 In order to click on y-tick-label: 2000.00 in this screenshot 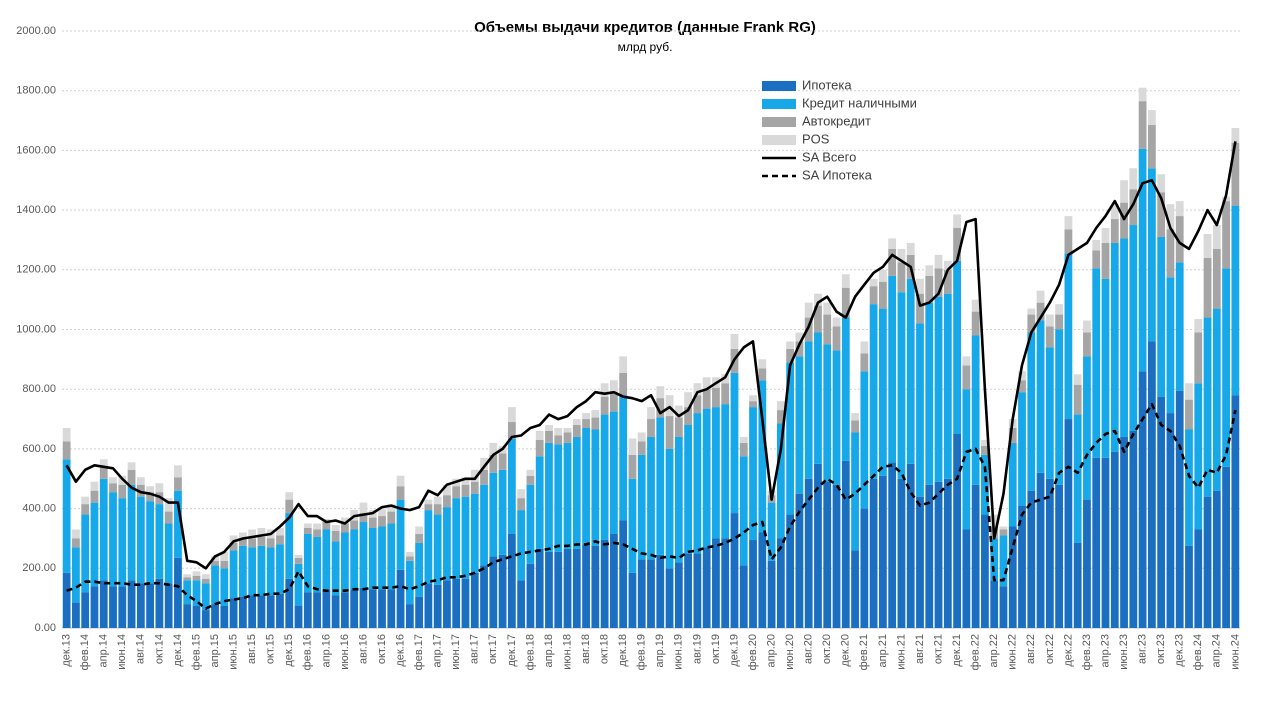, I will do `click(36, 31)`.